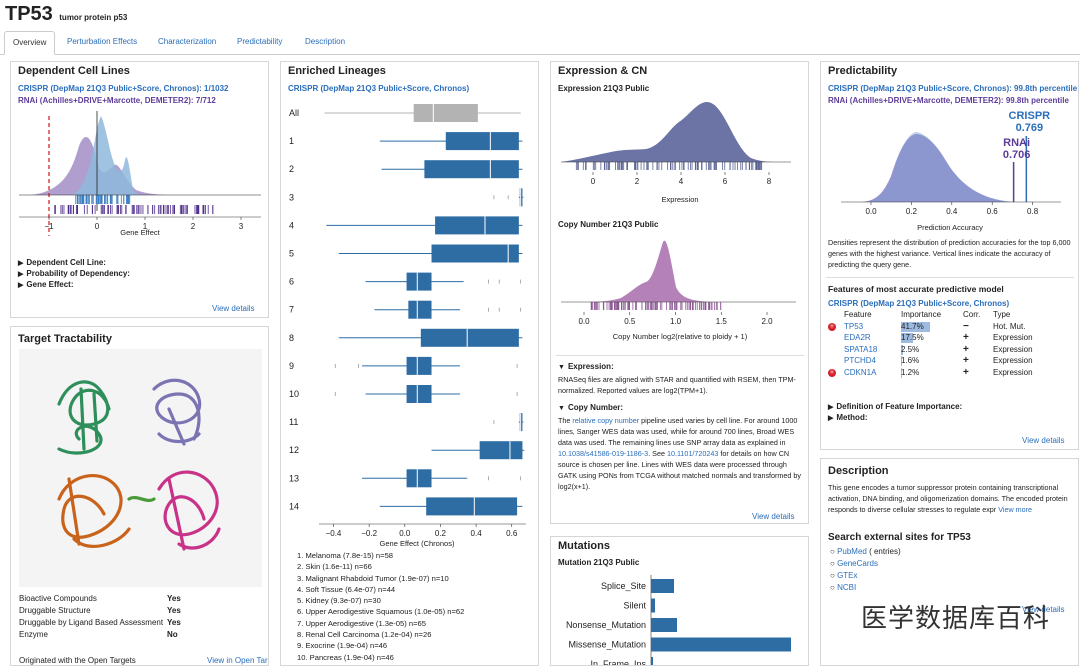  Describe the element at coordinates (102, 41) in the screenshot. I see `tab-perturbation-effects: Perturbation Effects` at that location.